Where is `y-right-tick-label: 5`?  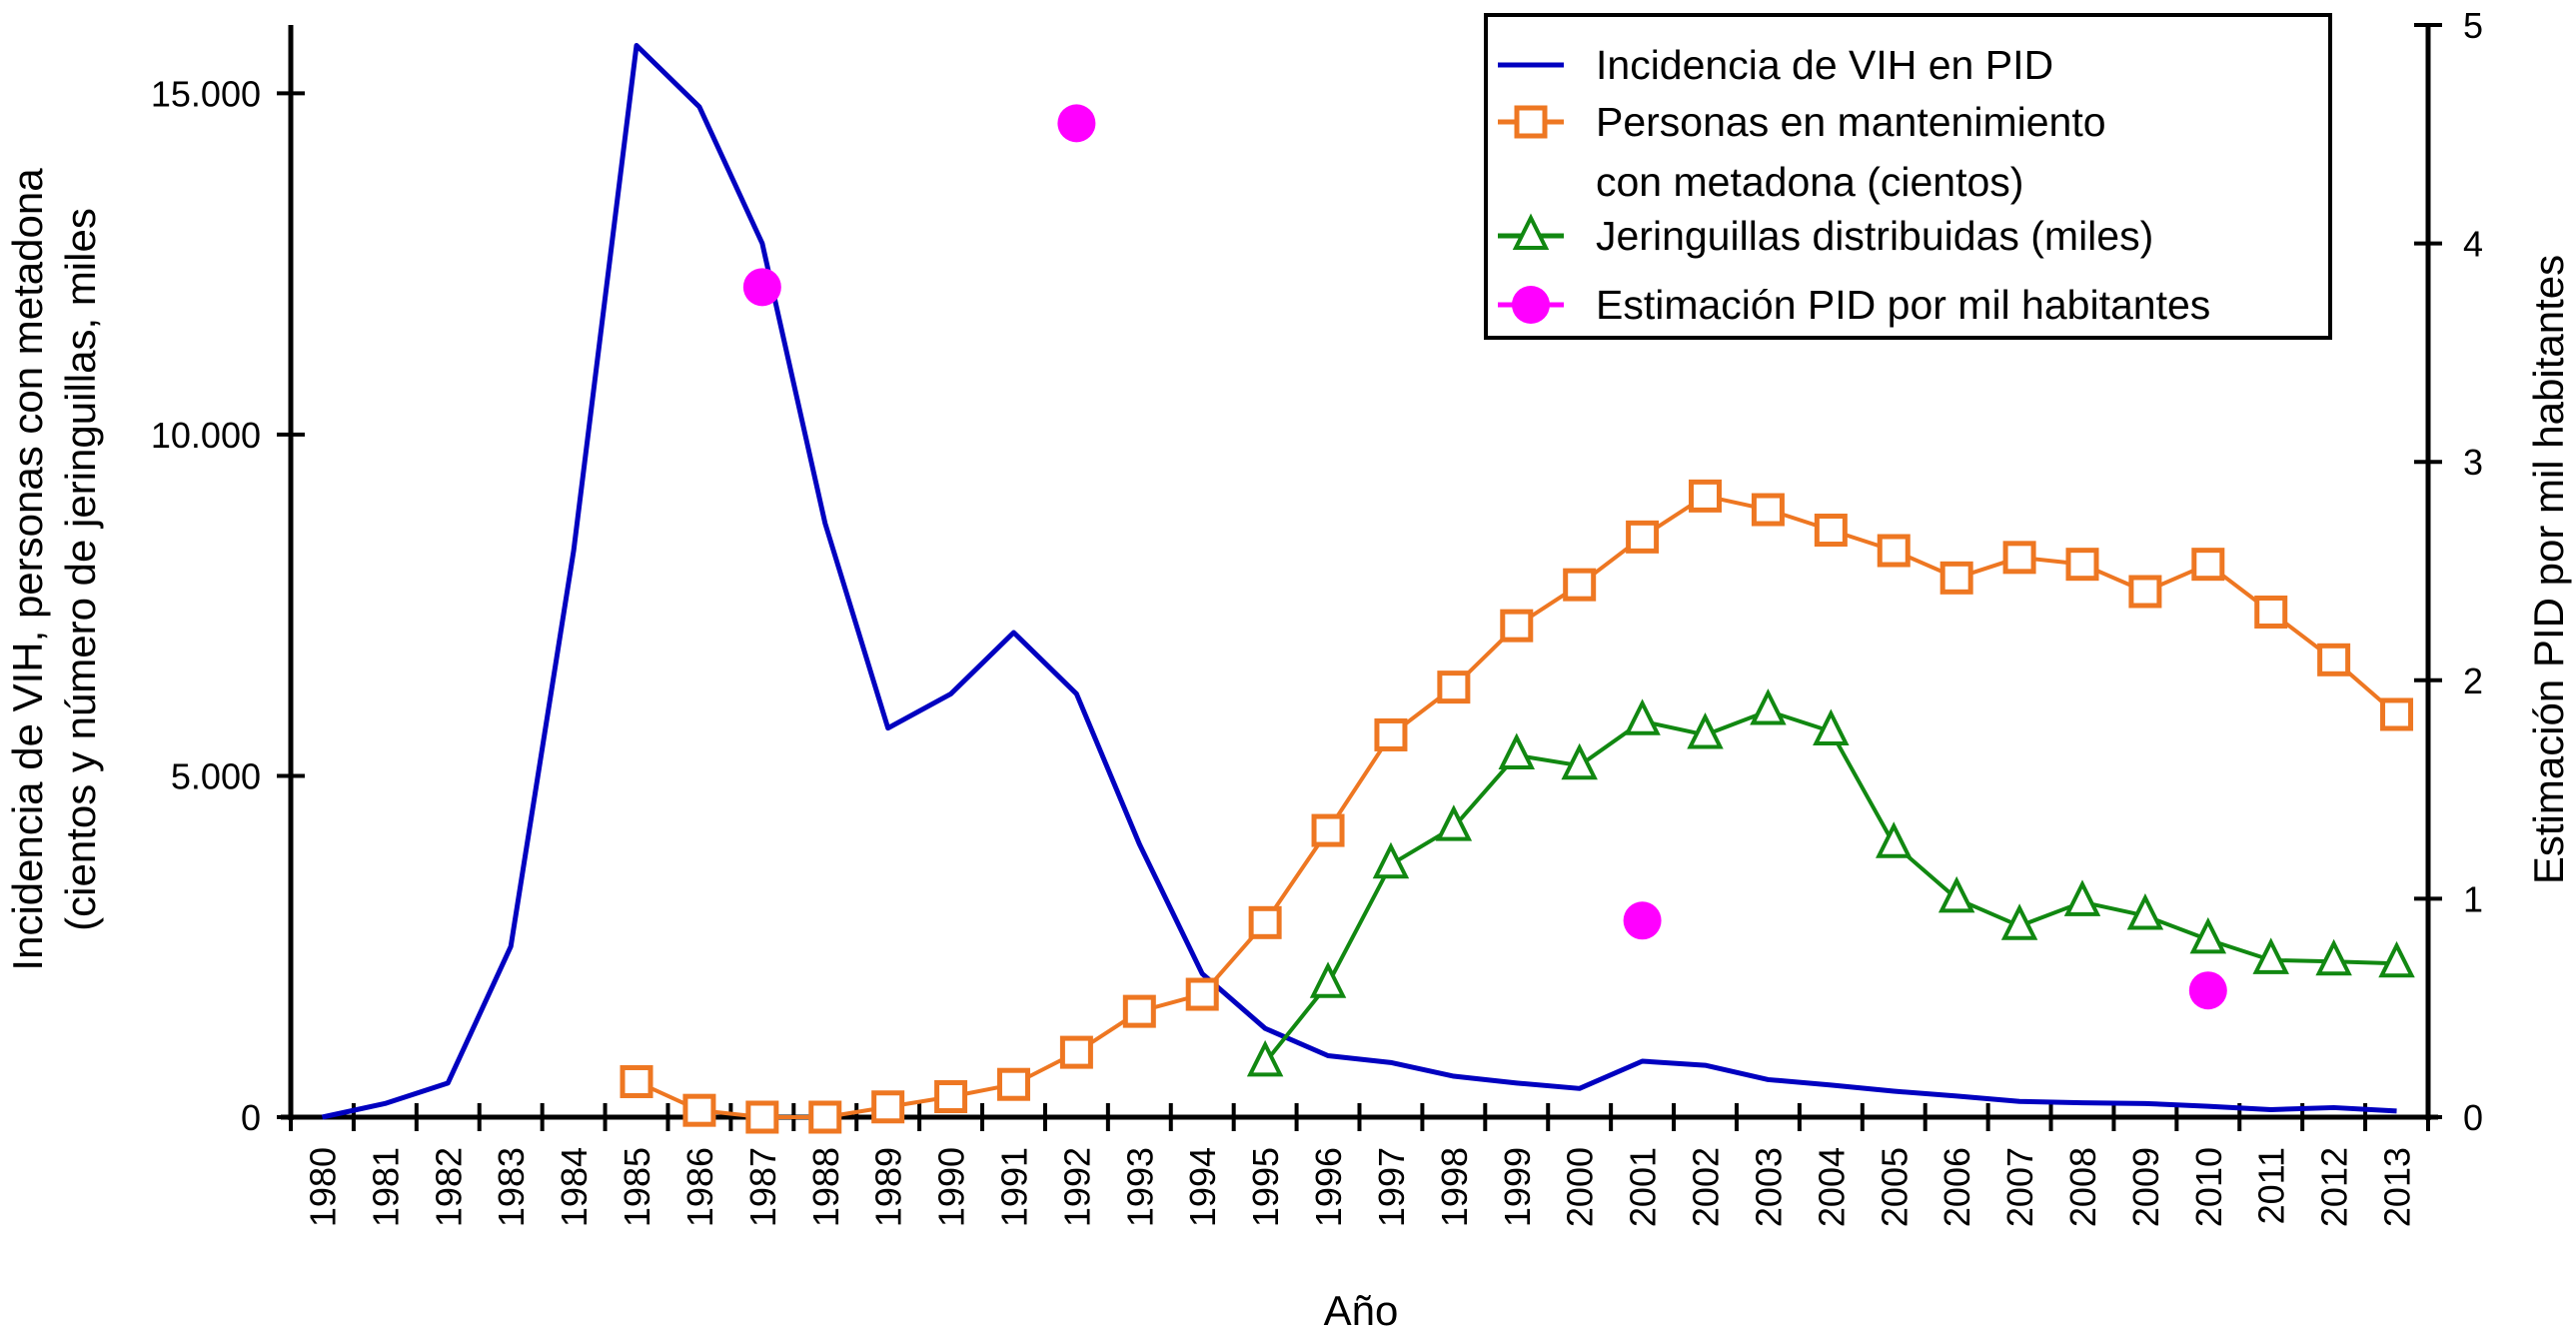 y-right-tick-label: 5 is located at coordinates (2473, 25).